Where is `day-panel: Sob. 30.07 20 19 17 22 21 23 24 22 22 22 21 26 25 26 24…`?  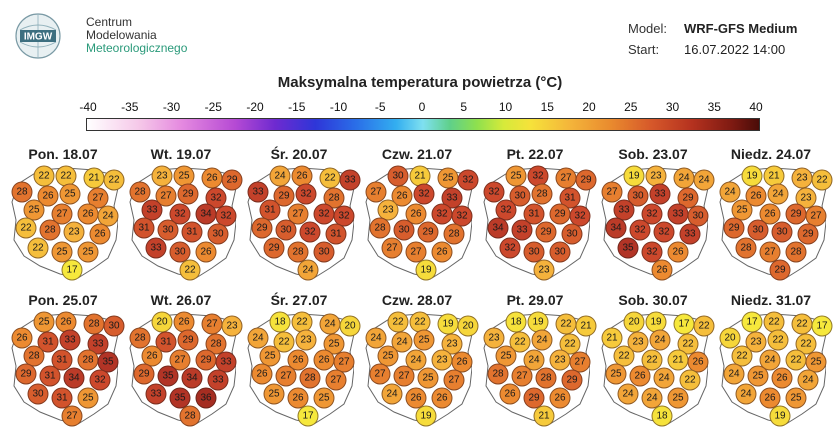
day-panel: Sob. 30.07 20 19 17 22 21 23 24 22 22 22 21 26 25 26 24… is located at coordinates (654, 362).